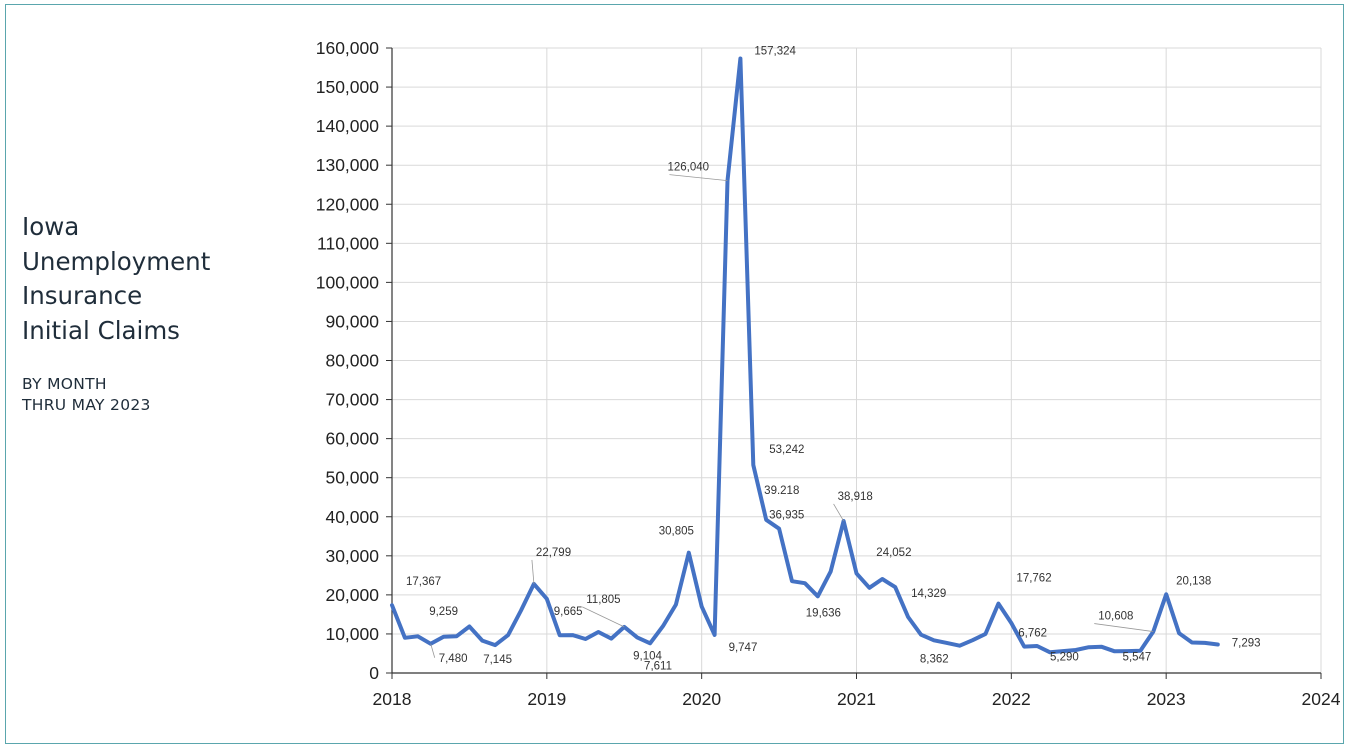 The image size is (1351, 744). What do you see at coordinates (86, 405) in the screenshot?
I see `subtitle-line: THRU MAY 2023` at bounding box center [86, 405].